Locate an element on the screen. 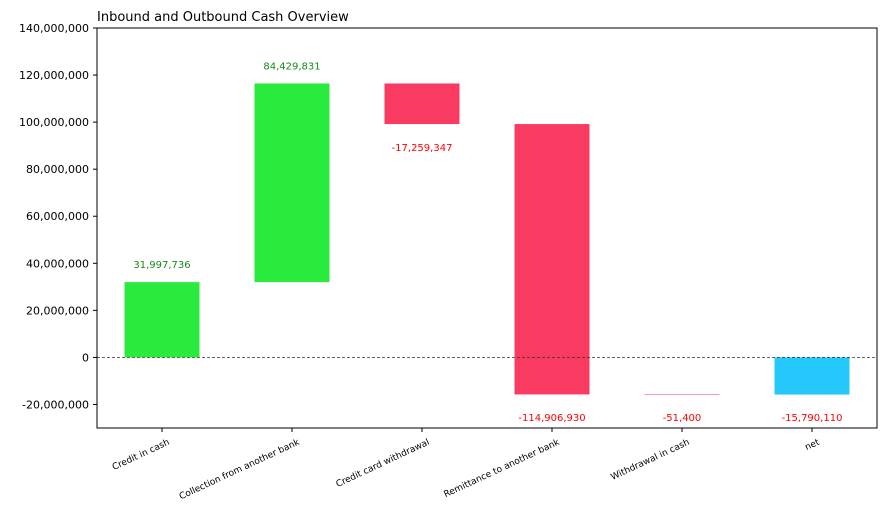 The height and width of the screenshot is (512, 883). data-label: 31,997,736 is located at coordinates (161, 265).